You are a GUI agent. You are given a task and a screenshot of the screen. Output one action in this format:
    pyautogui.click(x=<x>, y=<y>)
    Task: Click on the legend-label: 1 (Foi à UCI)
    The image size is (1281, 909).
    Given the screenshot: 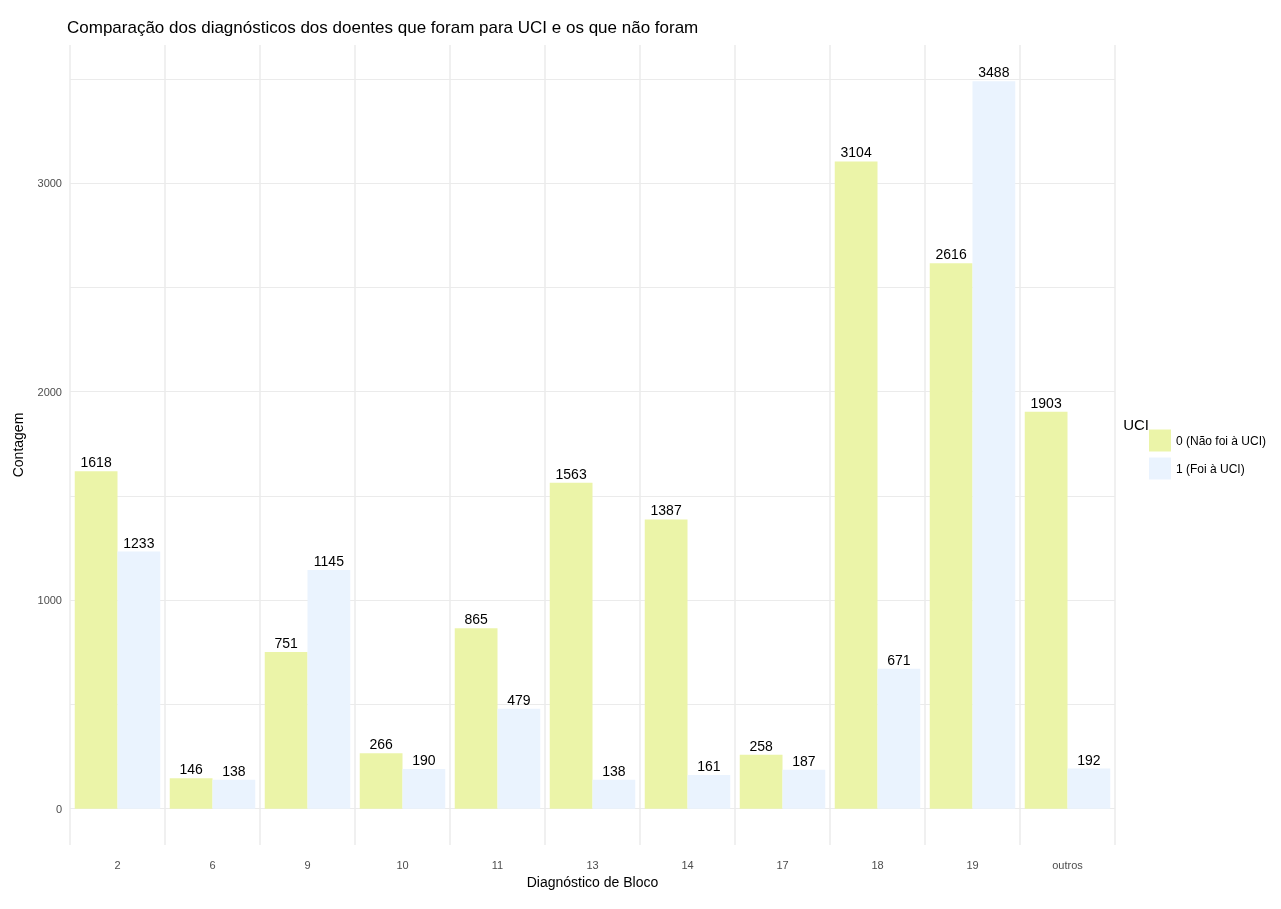 What is the action you would take?
    pyautogui.click(x=1210, y=468)
    